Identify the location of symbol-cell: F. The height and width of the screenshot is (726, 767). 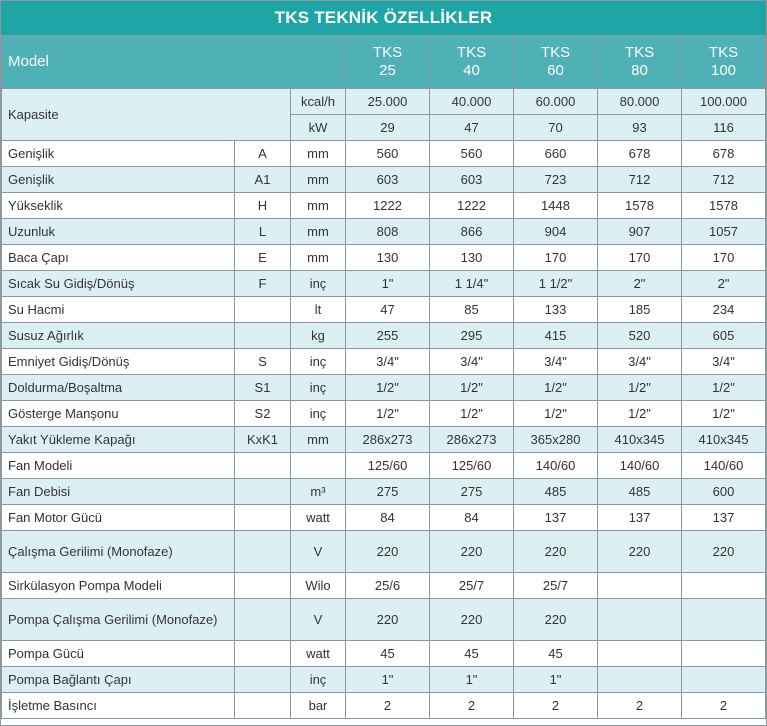
(262, 283).